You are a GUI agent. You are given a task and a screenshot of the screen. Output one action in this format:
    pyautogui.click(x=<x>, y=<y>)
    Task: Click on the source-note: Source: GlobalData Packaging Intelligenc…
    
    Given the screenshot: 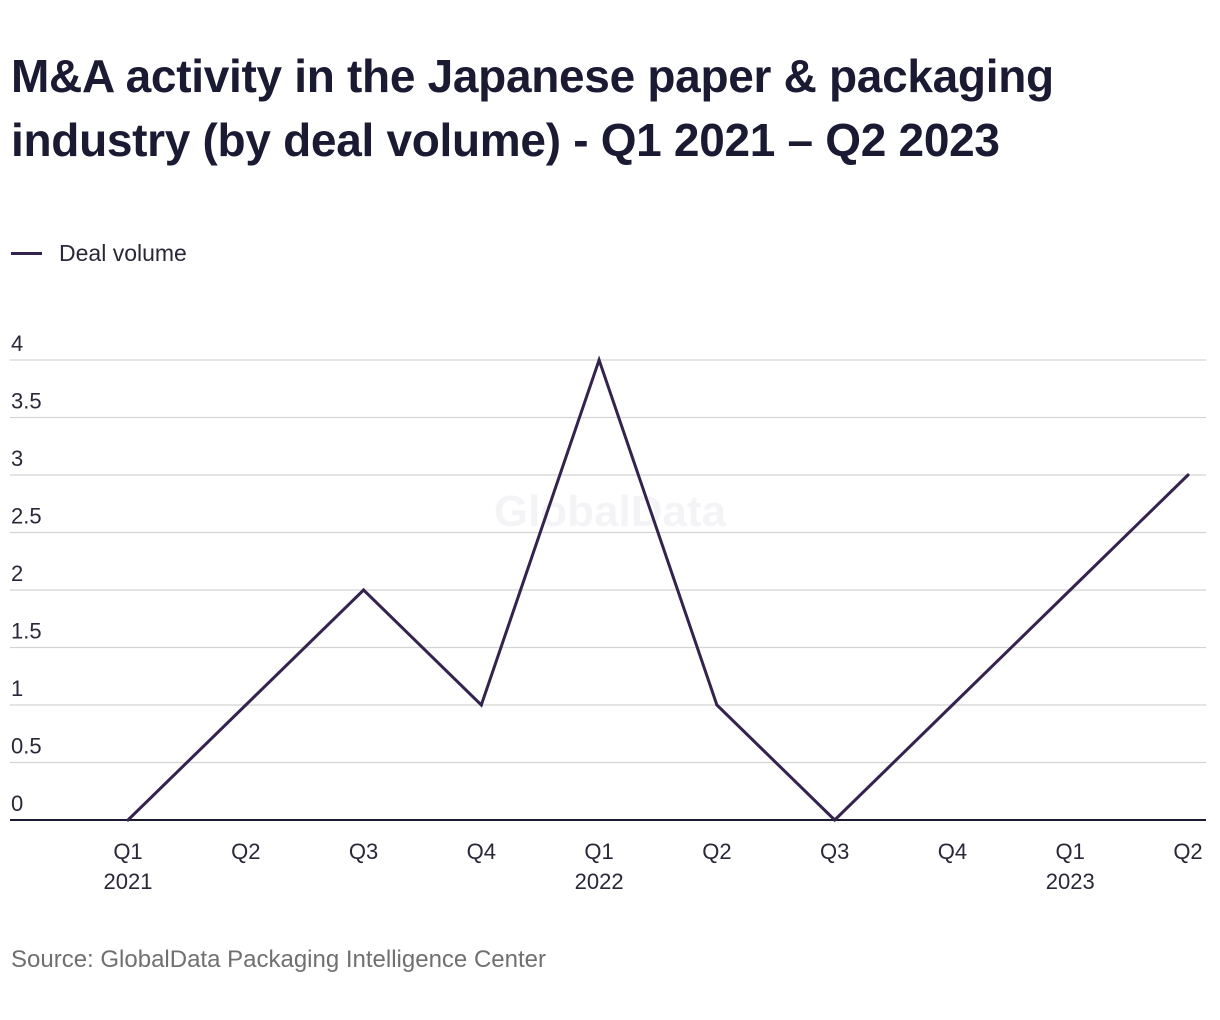 What is the action you would take?
    pyautogui.click(x=278, y=959)
    